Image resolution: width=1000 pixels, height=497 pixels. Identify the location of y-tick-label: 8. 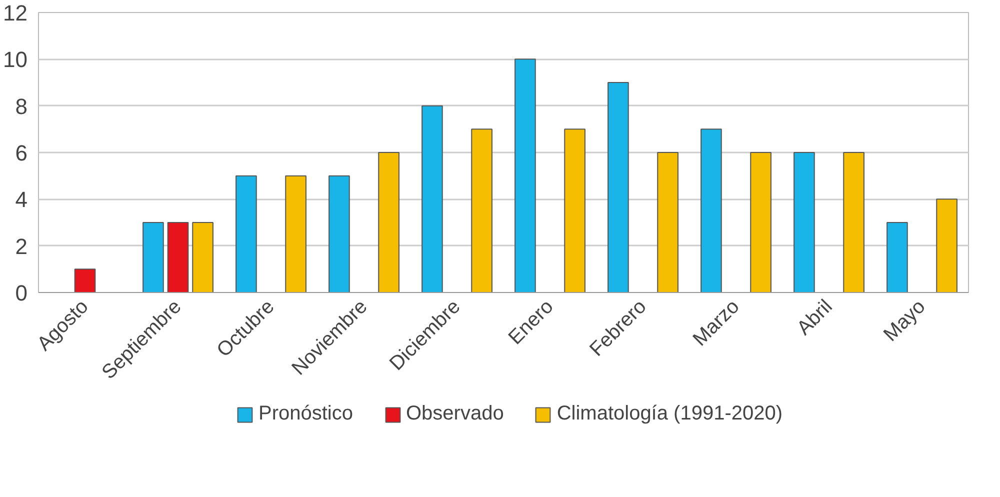
(21, 106).